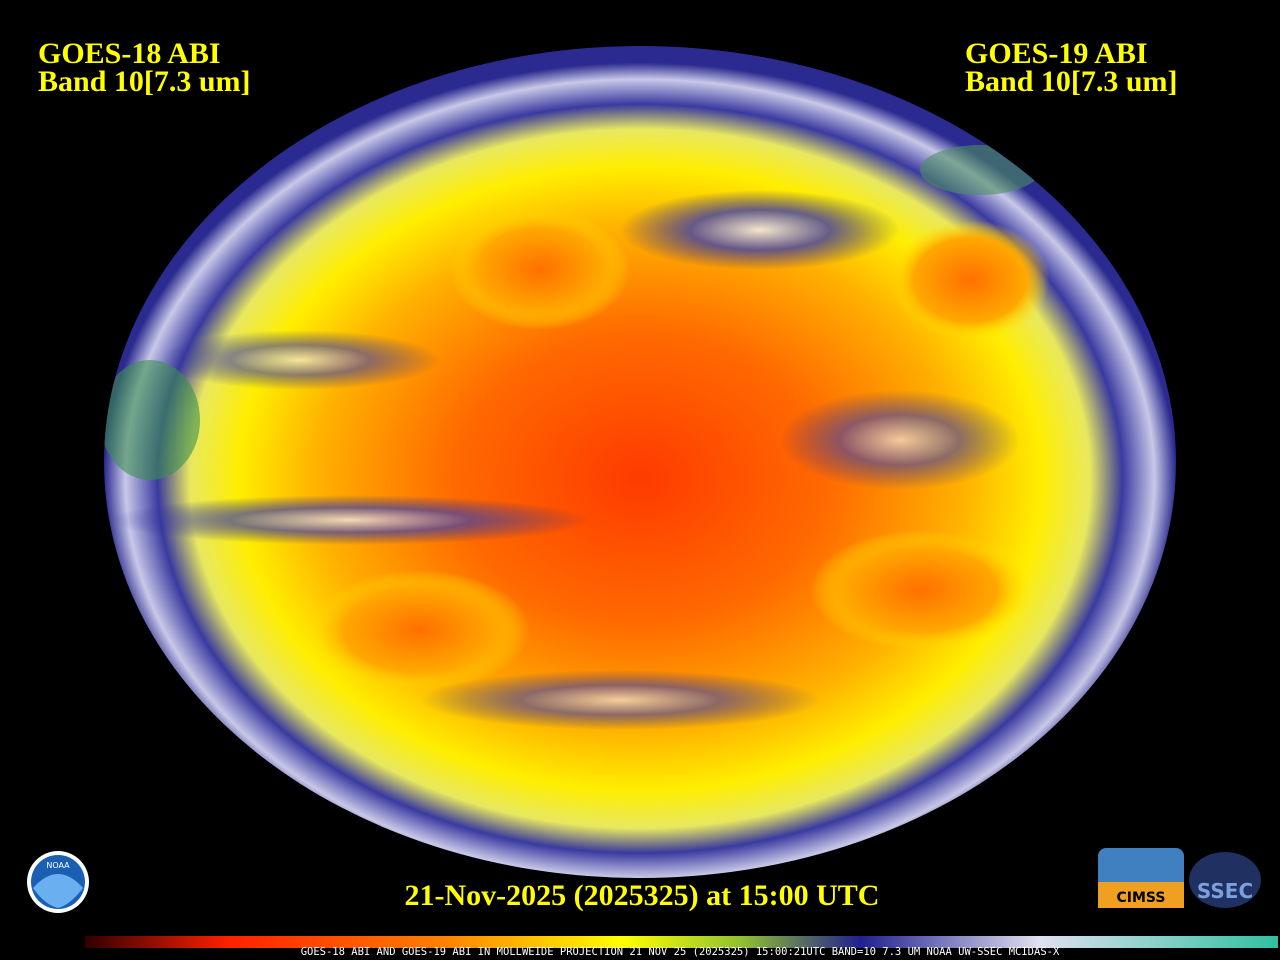  What do you see at coordinates (144, 81) in the screenshot?
I see `left-band: Band 10[7.3 um]` at bounding box center [144, 81].